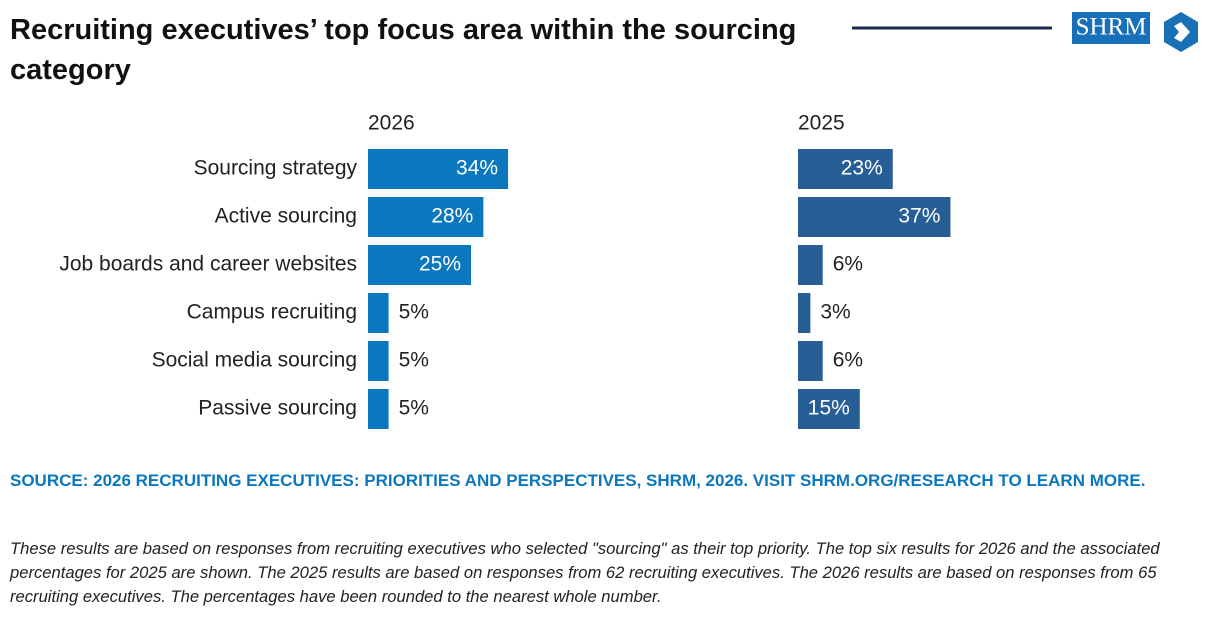  I want to click on value-label: 28%, so click(452, 216).